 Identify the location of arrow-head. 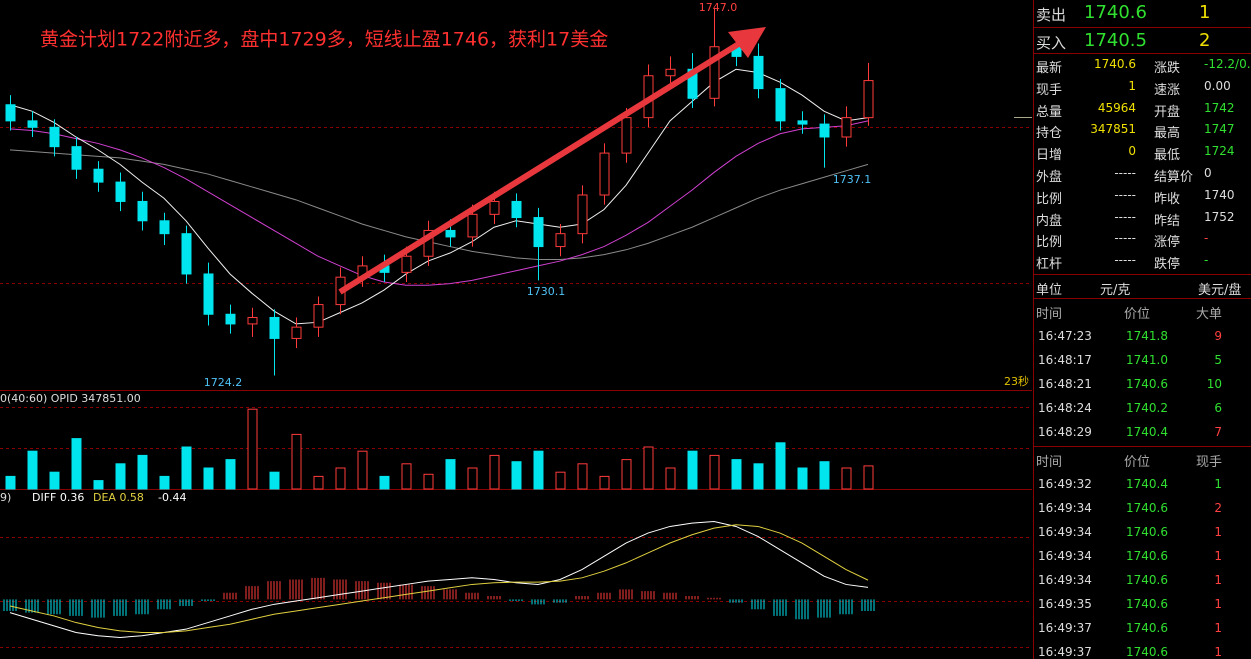
(747, 42).